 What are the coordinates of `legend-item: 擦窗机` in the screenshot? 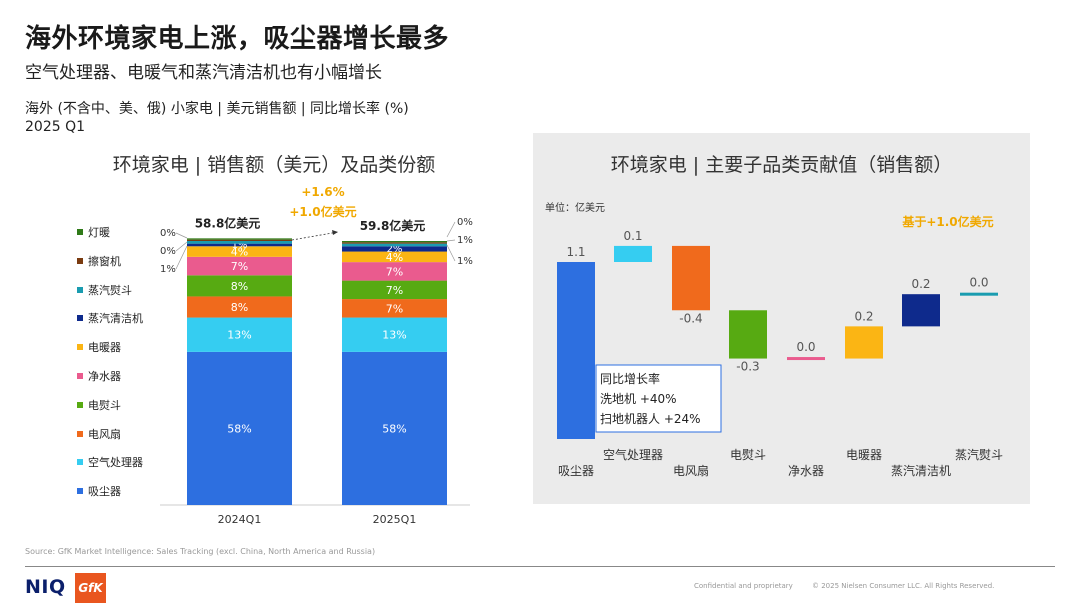 It's located at (99, 261).